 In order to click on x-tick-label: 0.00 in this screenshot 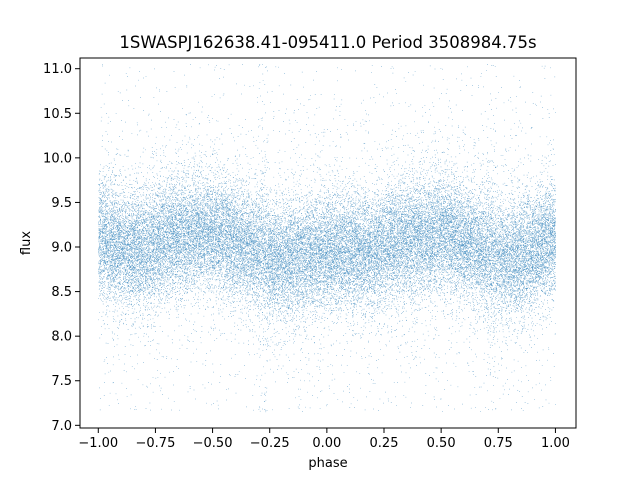, I will do `click(326, 443)`.